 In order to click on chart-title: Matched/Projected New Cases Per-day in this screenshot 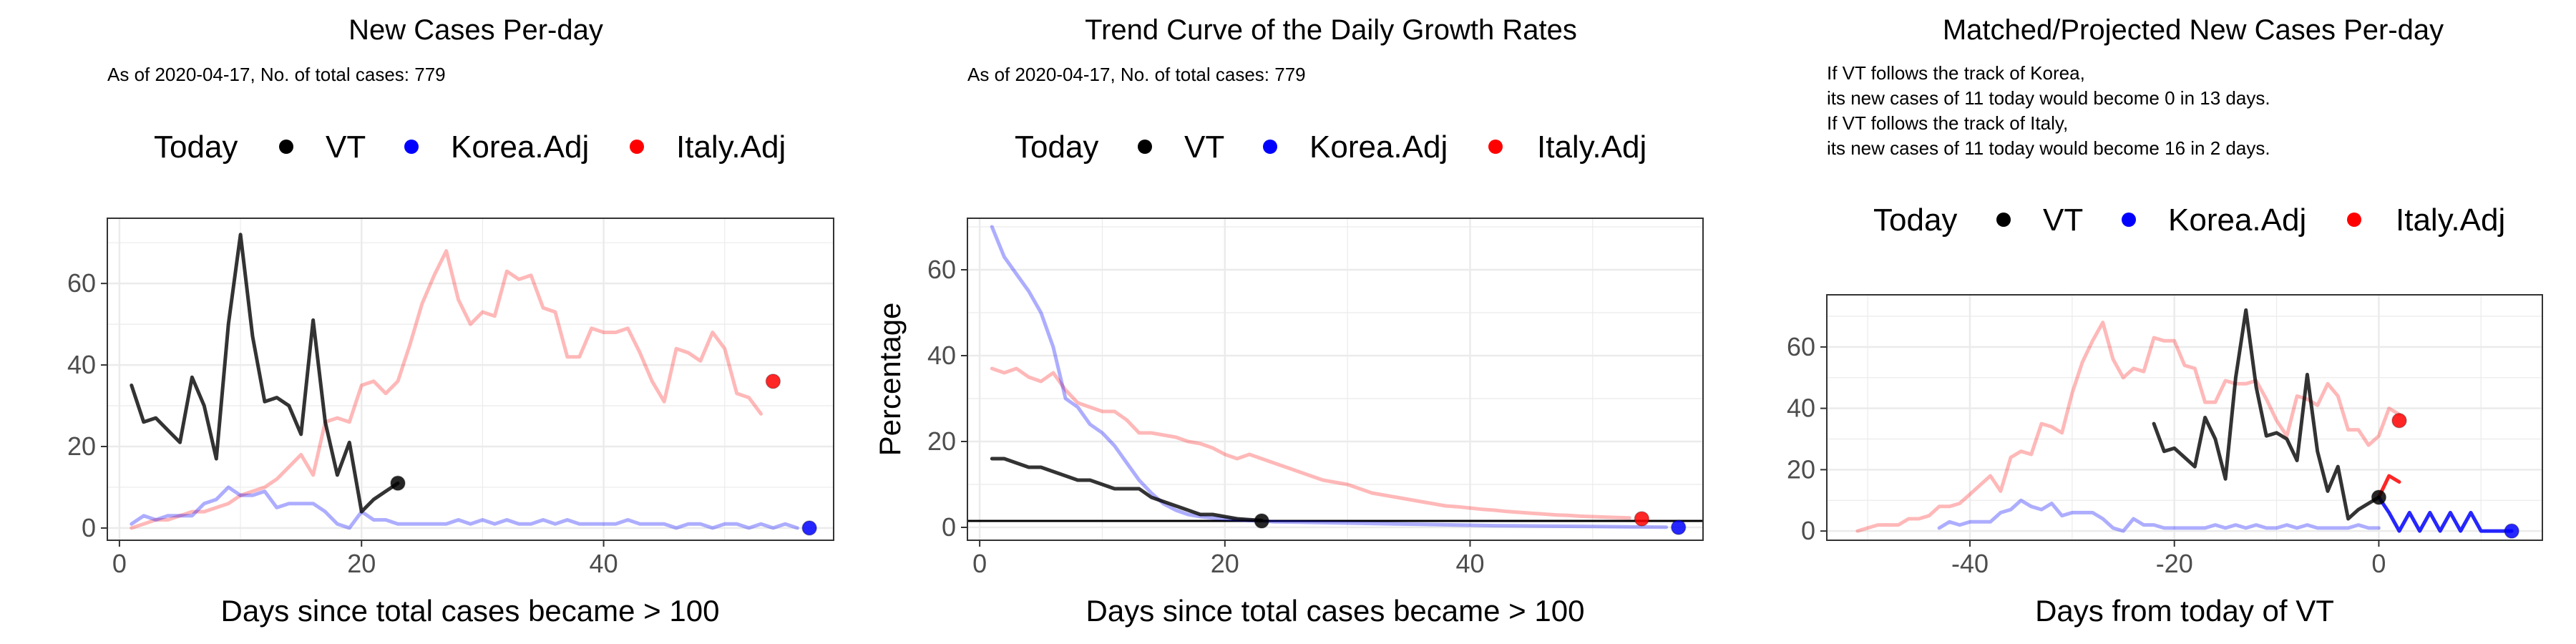, I will do `click(2193, 30)`.